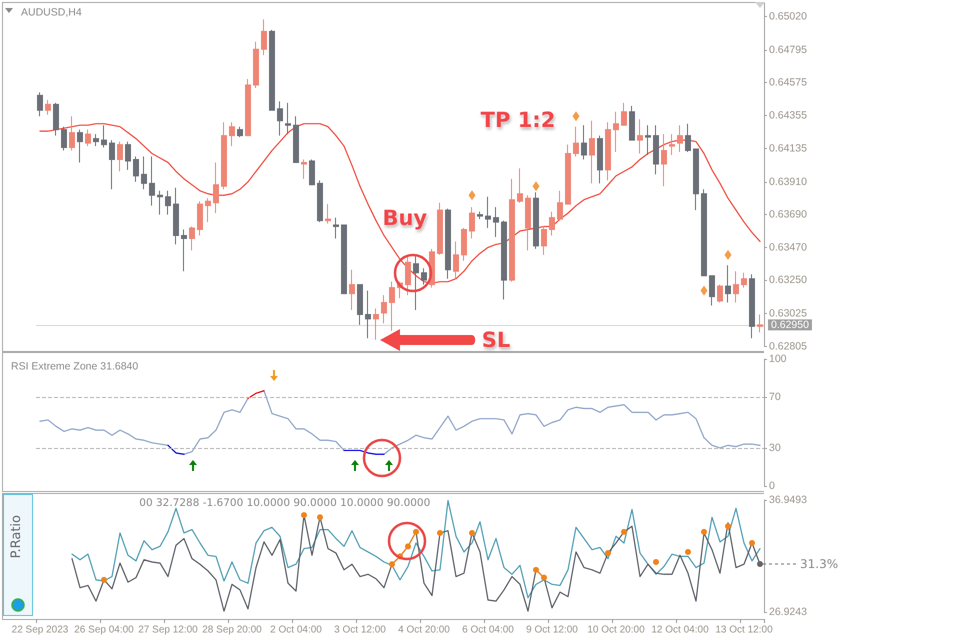 This screenshot has width=960, height=640. Describe the element at coordinates (168, 630) in the screenshot. I see `x-tick-label: 27 Sep 12:00` at that location.